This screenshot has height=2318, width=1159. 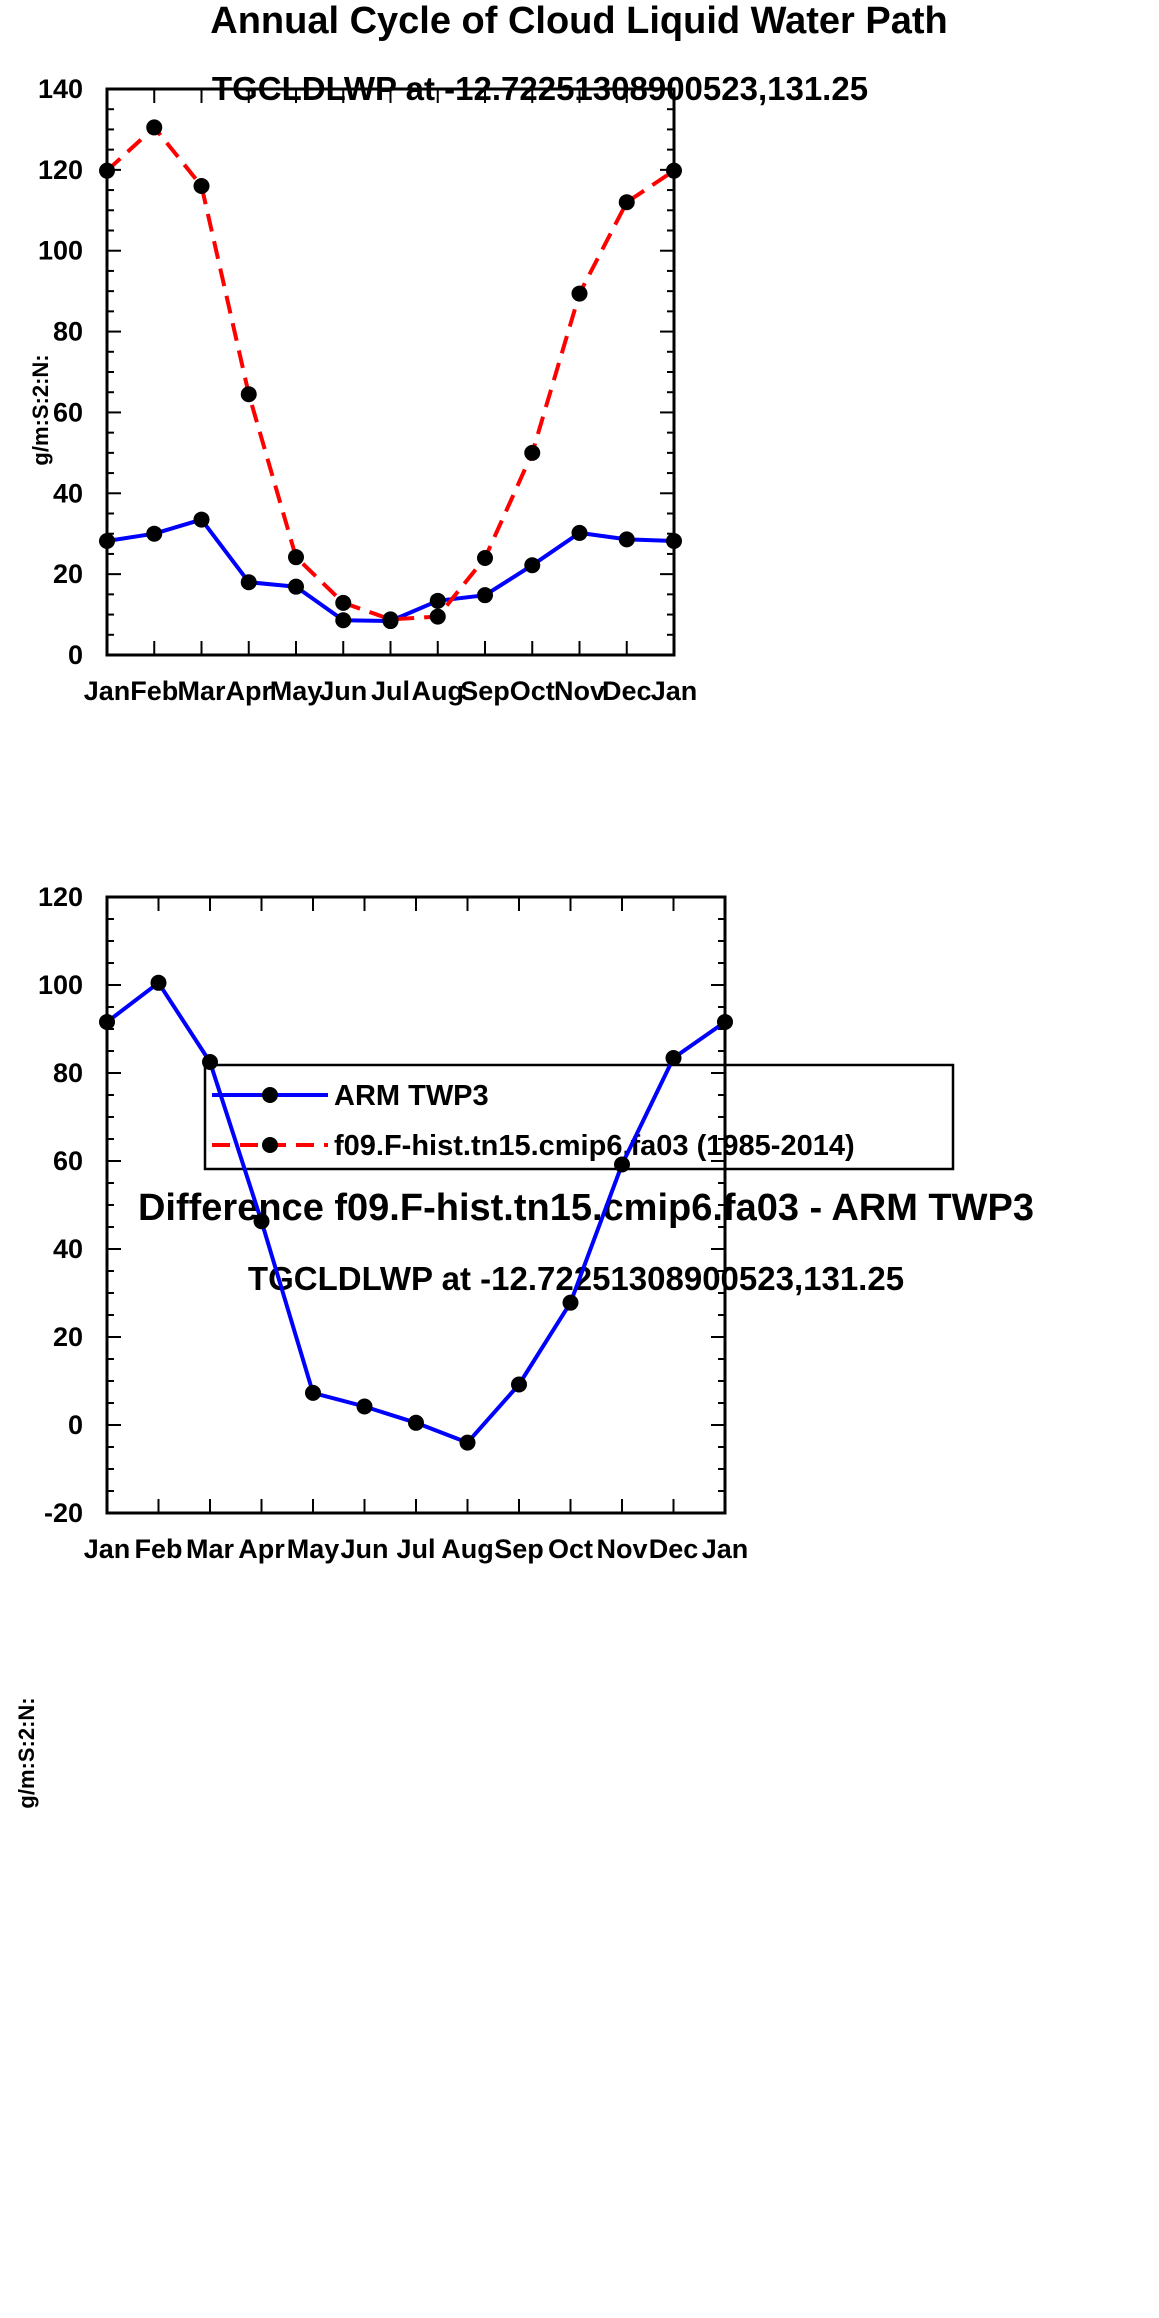 What do you see at coordinates (390, 691) in the screenshot?
I see `annual-cycle-x-tick-label: Jul` at bounding box center [390, 691].